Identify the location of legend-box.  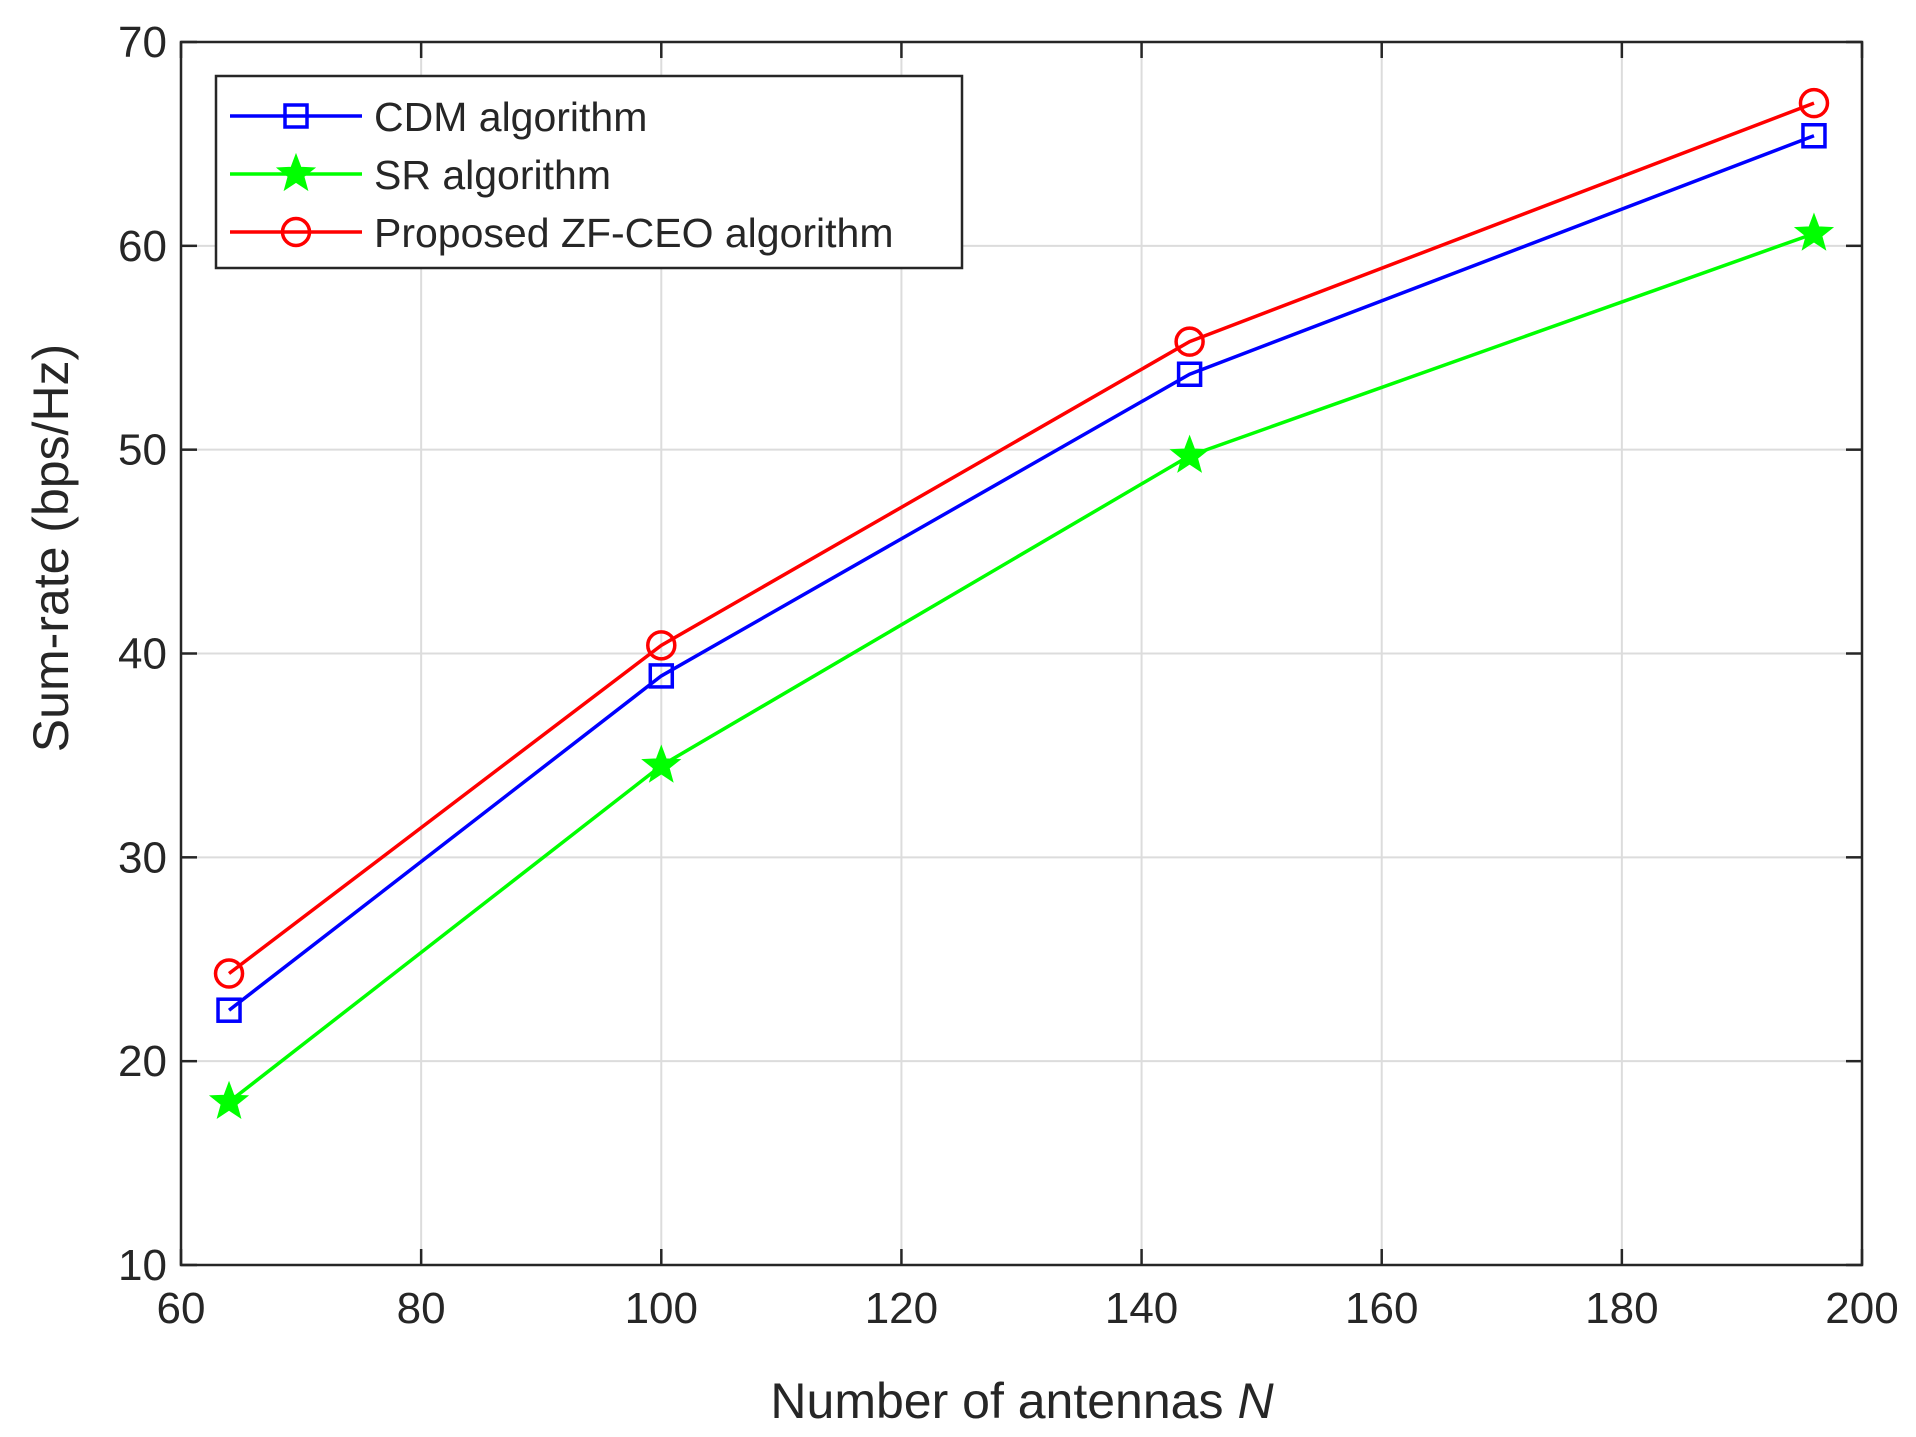
(589, 172).